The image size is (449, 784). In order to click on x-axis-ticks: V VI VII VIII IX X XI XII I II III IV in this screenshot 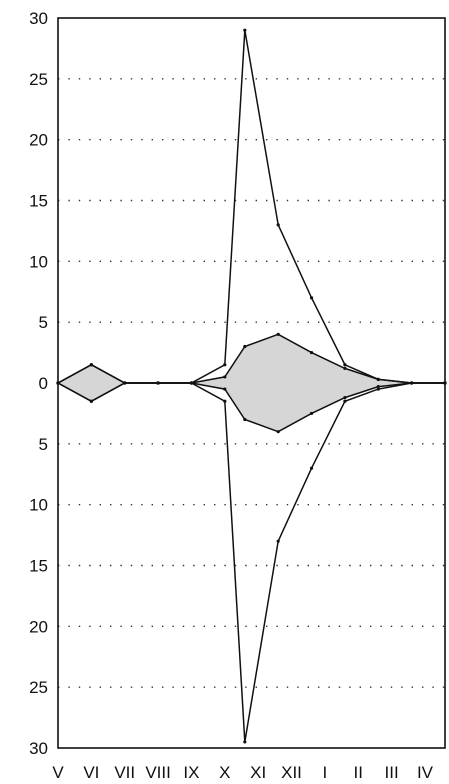, I will do `click(242, 772)`.